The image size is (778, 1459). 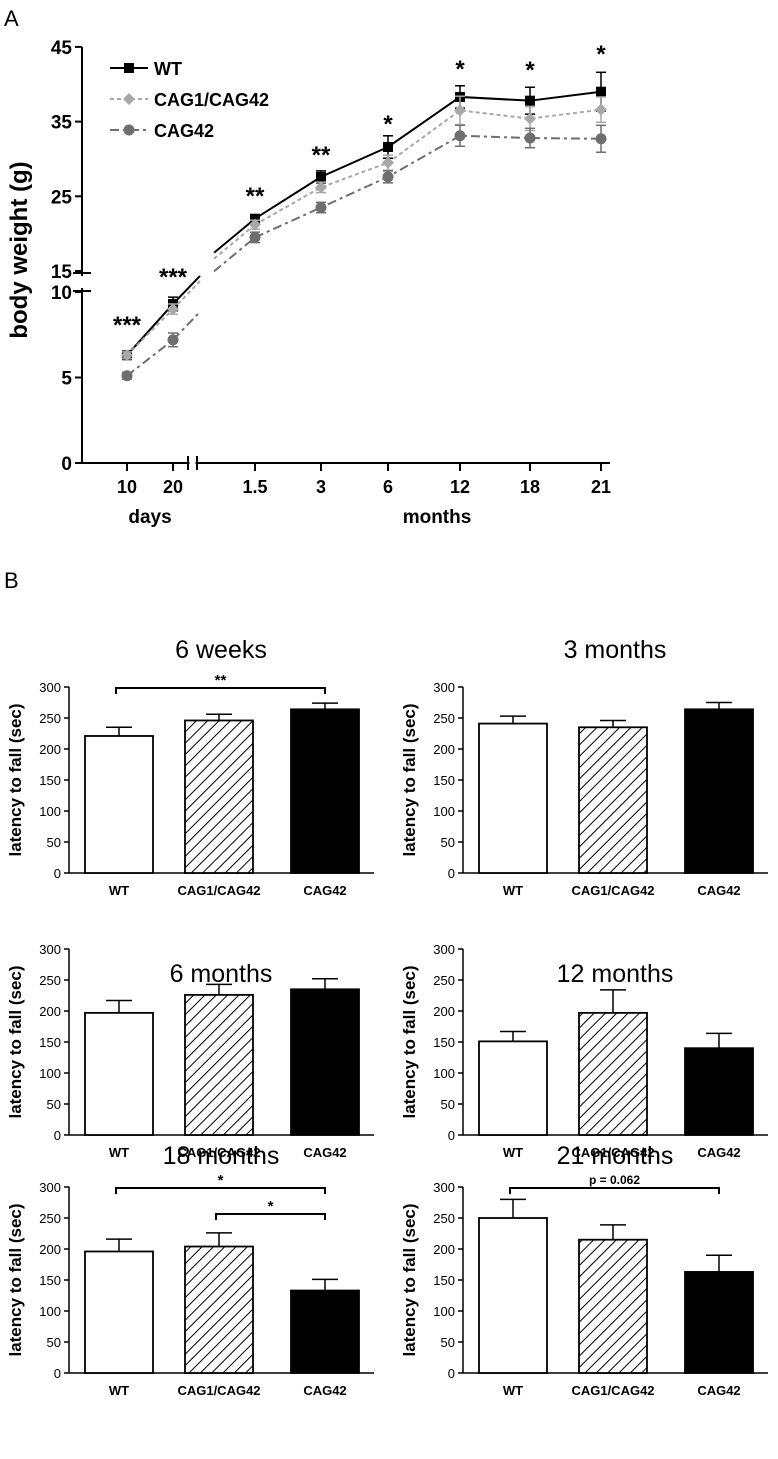 I want to click on y-tick-label: 5, so click(x=66, y=379).